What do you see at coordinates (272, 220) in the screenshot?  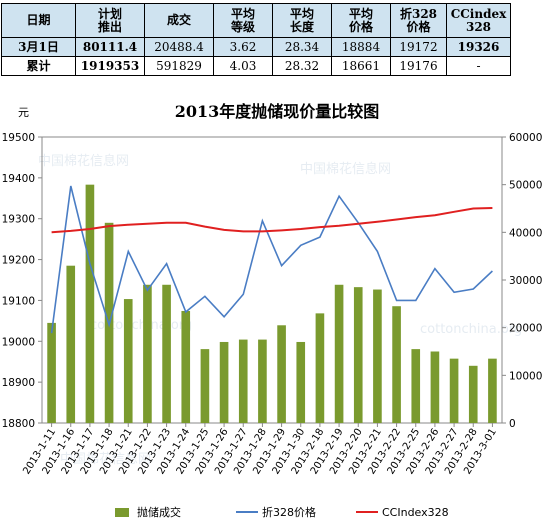 I see `series-line-CCIndex328` at bounding box center [272, 220].